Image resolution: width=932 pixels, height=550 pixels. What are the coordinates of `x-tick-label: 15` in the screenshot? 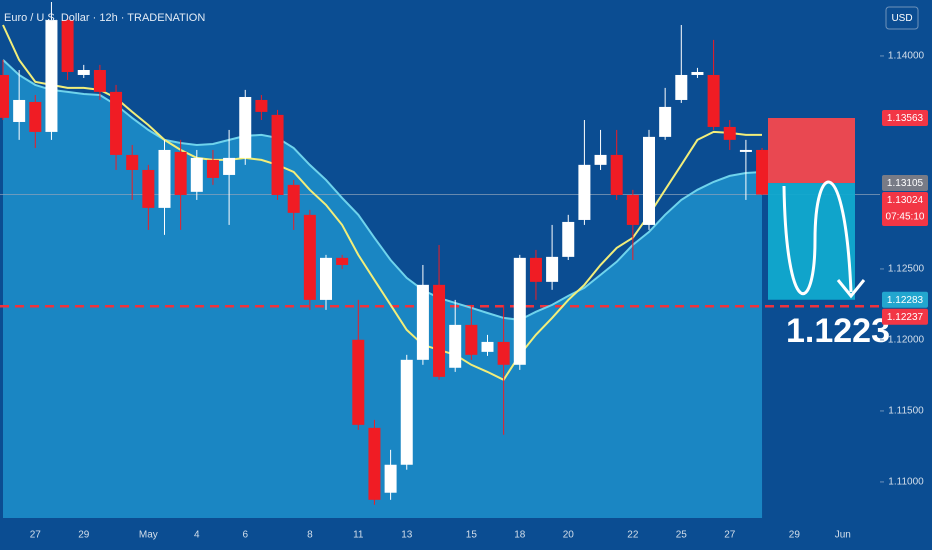 It's located at (472, 535).